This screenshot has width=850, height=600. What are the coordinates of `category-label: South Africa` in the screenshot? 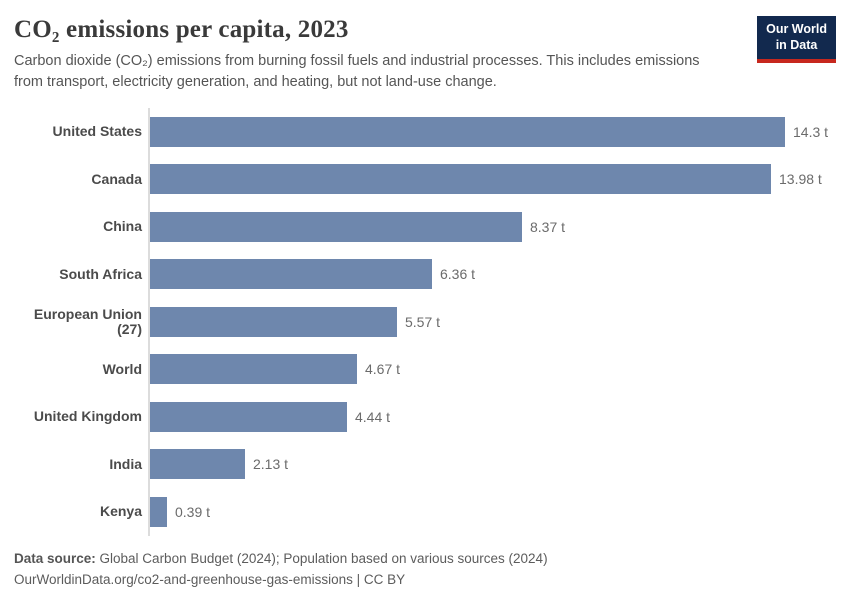 It's located at (100, 273).